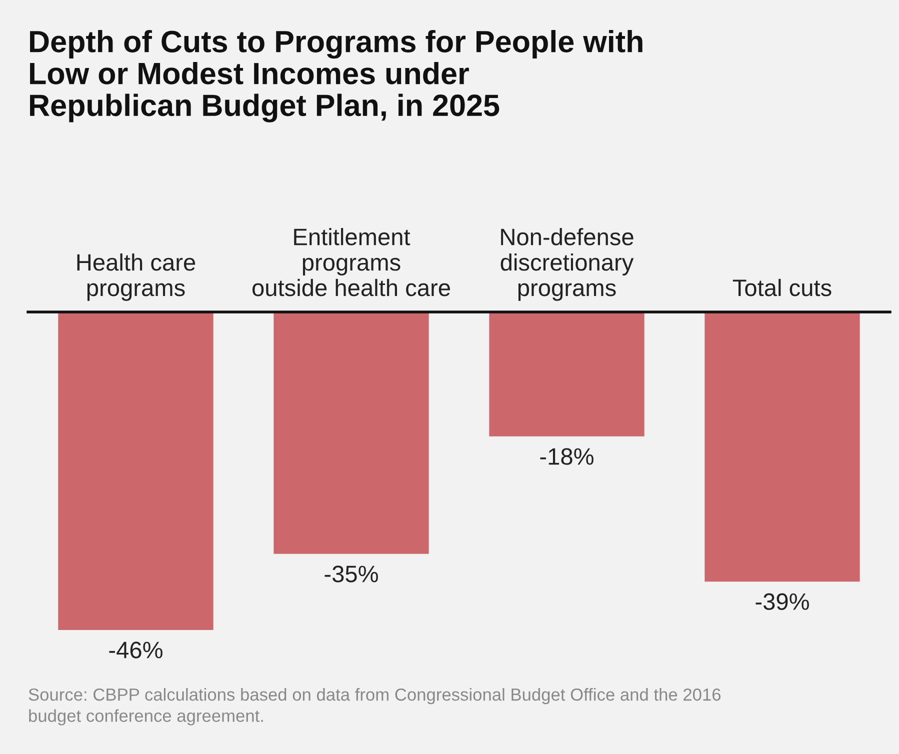  I want to click on x-tick-label: Total cuts, so click(782, 287).